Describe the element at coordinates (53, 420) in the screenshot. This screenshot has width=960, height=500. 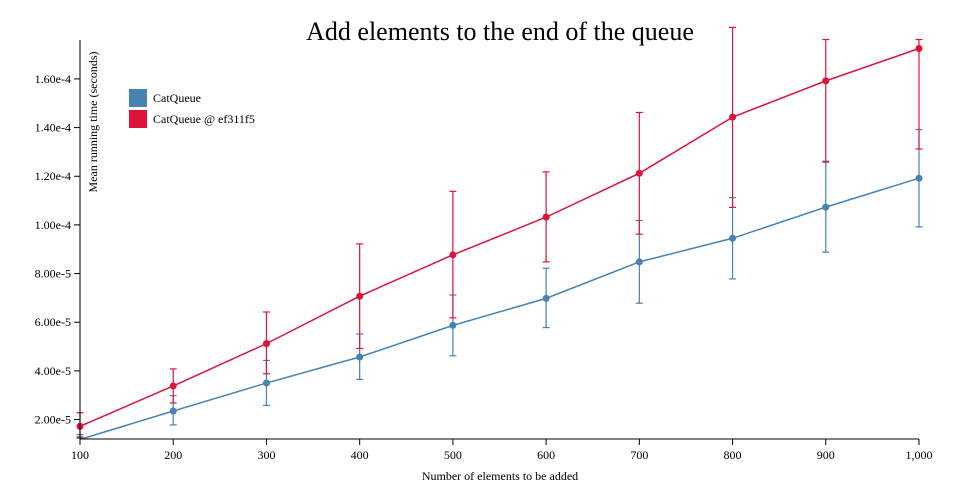
I see `y-tick-label: 2.00e-5` at that location.